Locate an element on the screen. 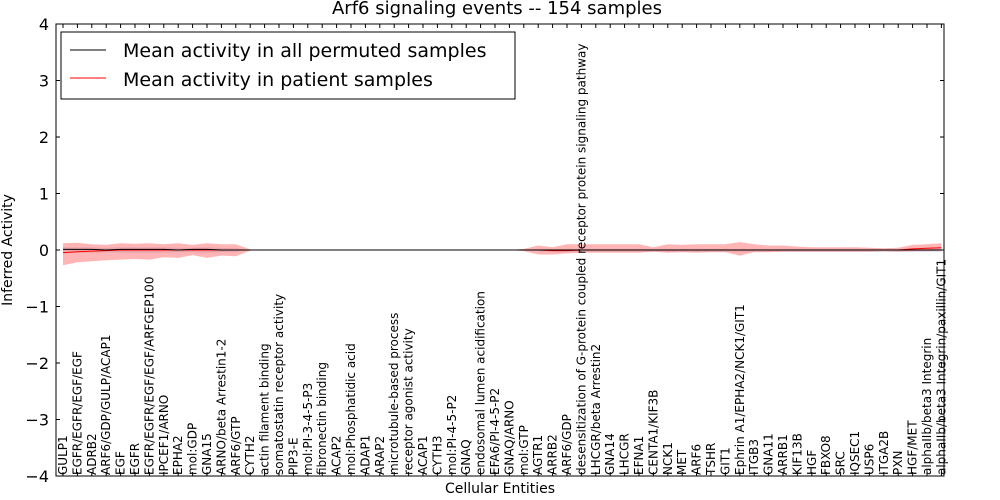  x-tick-label: ACAP2 is located at coordinates (337, 455).